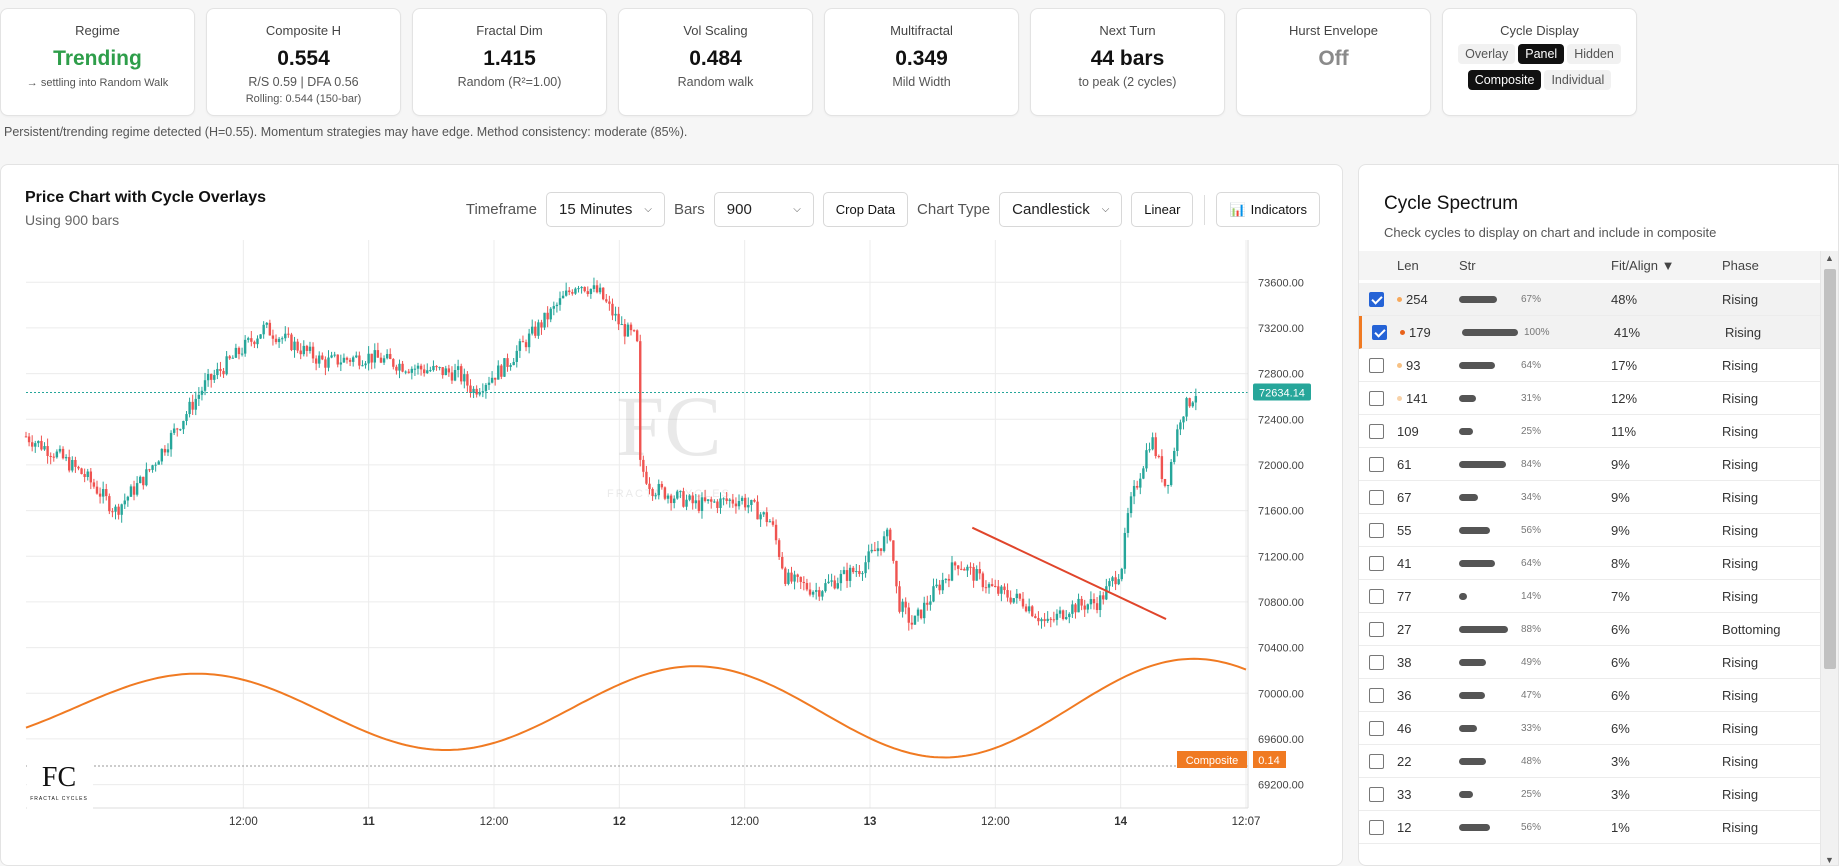 The image size is (1839, 866). What do you see at coordinates (1590, 332) in the screenshot?
I see `cycle-row: 179 100% 41% Rising` at bounding box center [1590, 332].